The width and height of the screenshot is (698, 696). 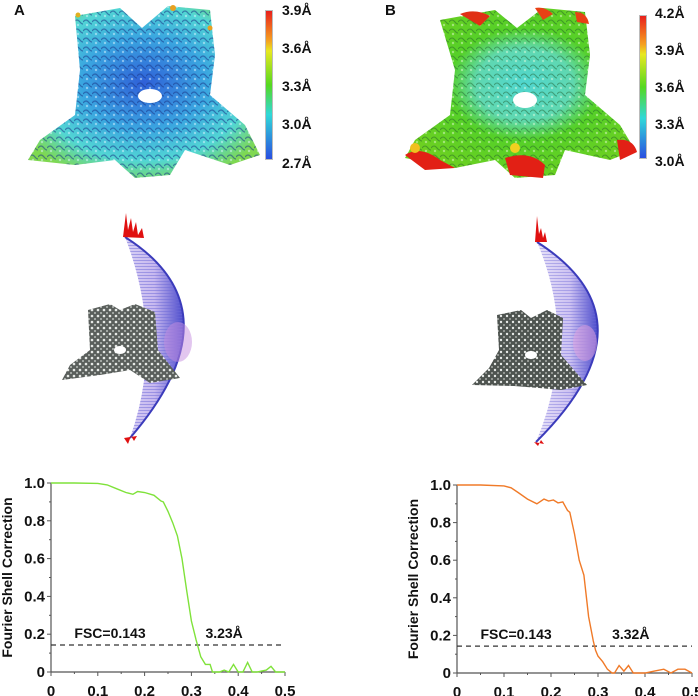 I want to click on colorbar-a, so click(x=269, y=85).